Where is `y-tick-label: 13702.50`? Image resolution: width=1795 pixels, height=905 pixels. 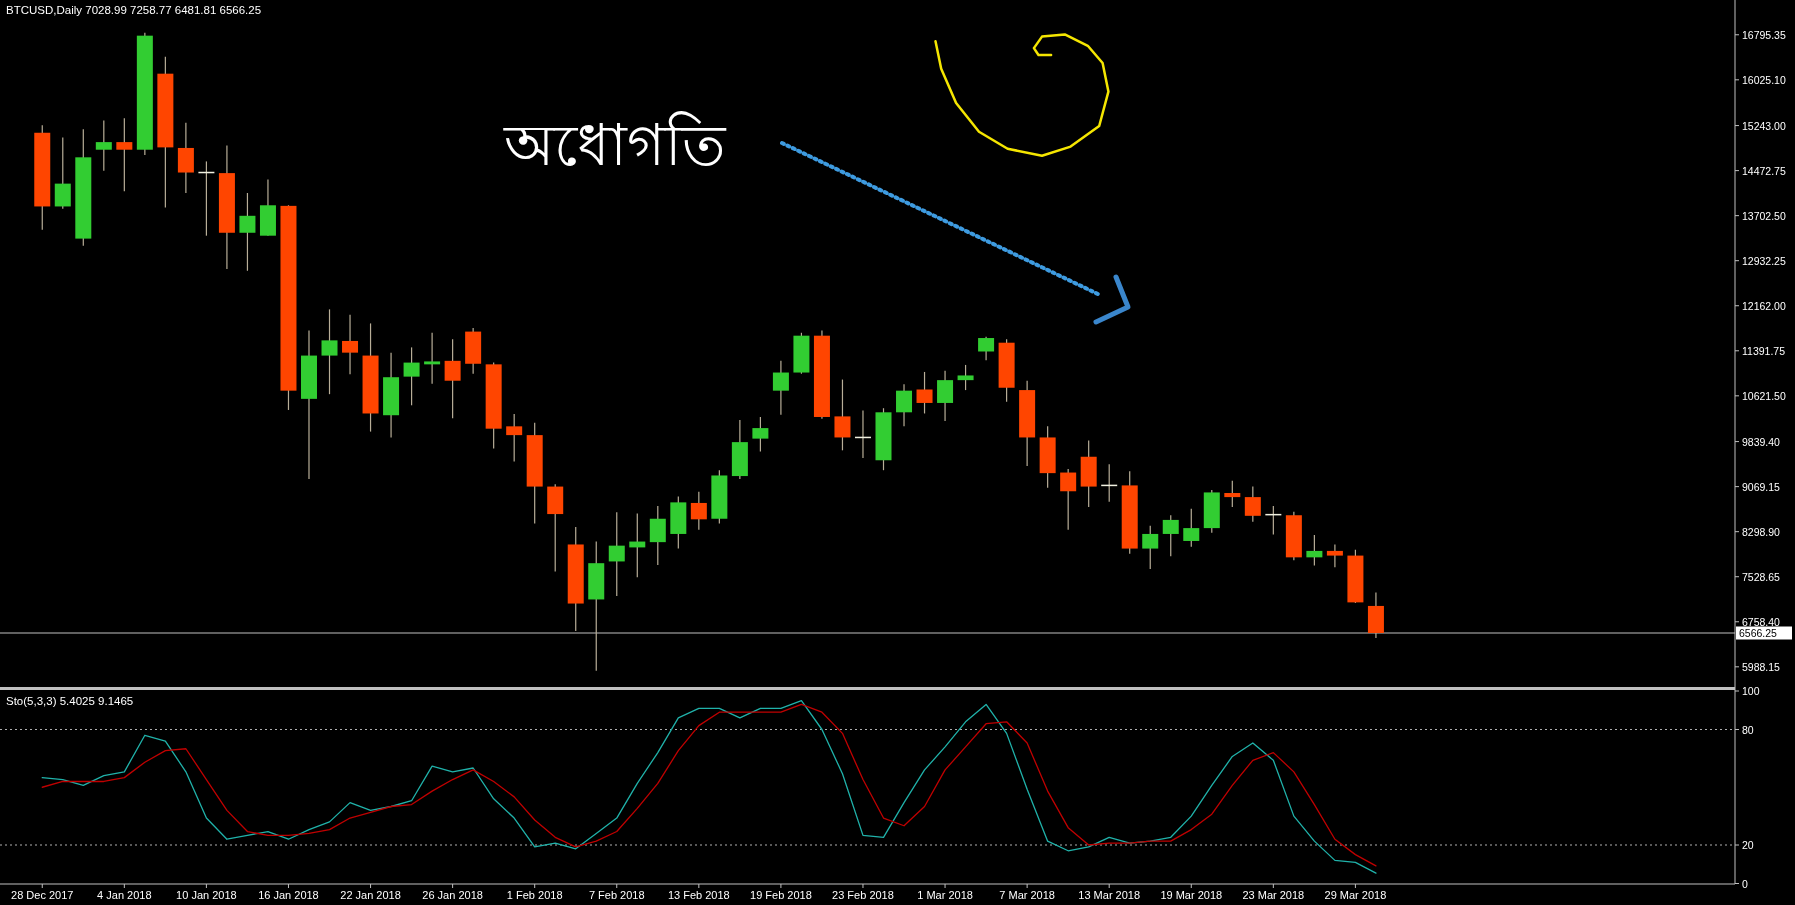
y-tick-label: 13702.50 is located at coordinates (1764, 215).